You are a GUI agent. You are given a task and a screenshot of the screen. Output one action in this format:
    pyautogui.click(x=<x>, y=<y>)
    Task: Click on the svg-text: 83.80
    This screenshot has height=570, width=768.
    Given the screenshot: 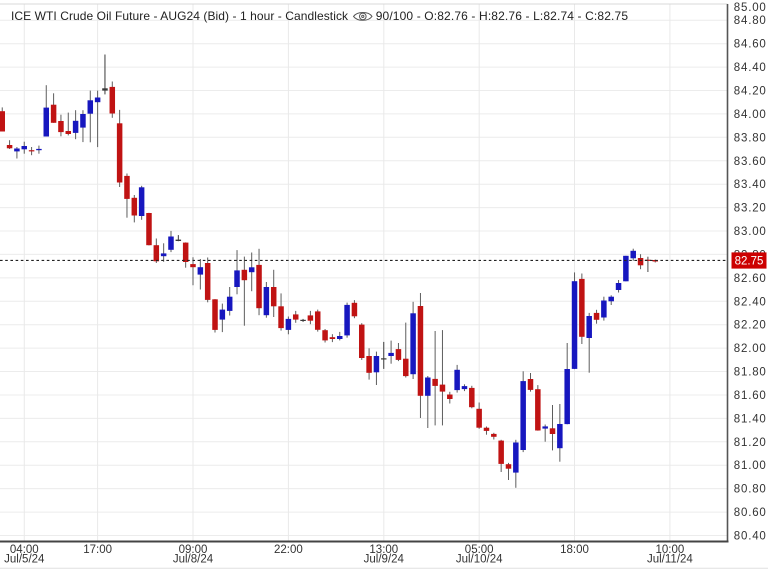 What is the action you would take?
    pyautogui.click(x=750, y=138)
    